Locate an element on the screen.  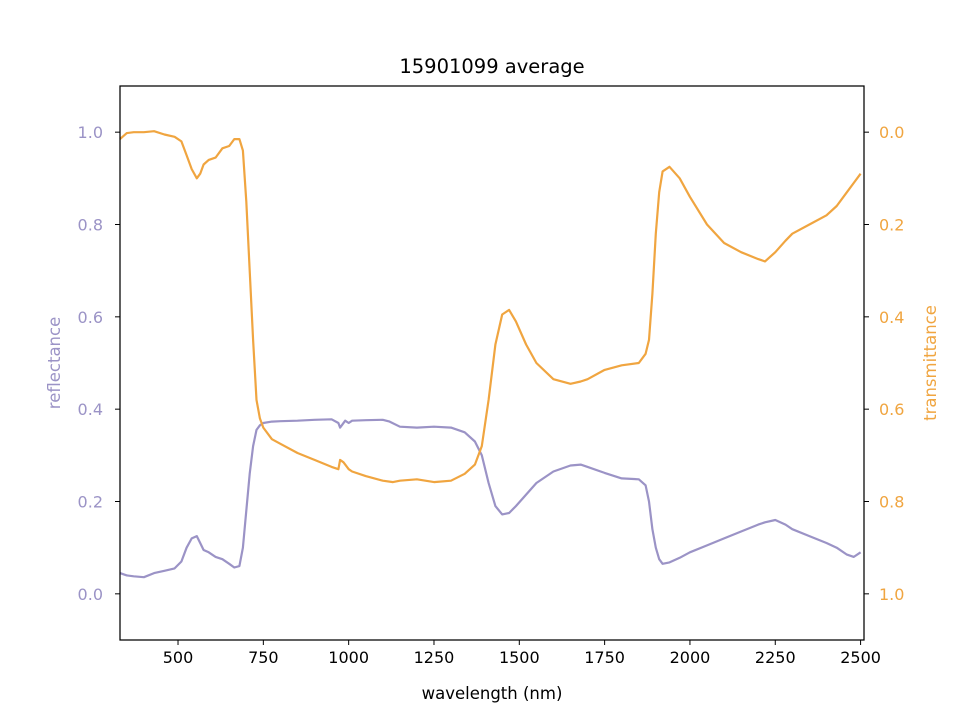
x-tick-label: 2500 is located at coordinates (860, 657).